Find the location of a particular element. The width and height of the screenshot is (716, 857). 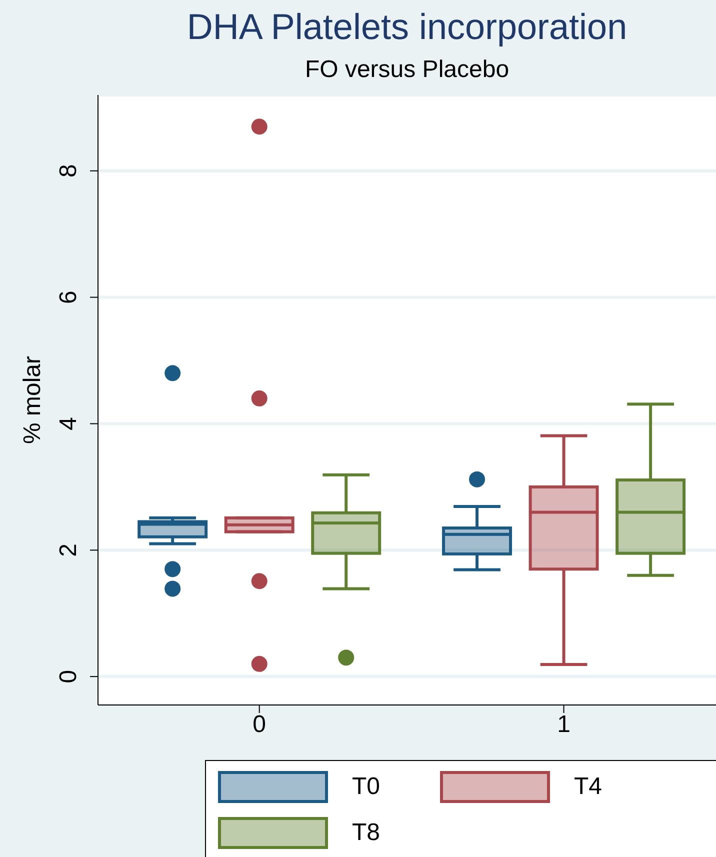

legend-label: T4 is located at coordinates (588, 787).